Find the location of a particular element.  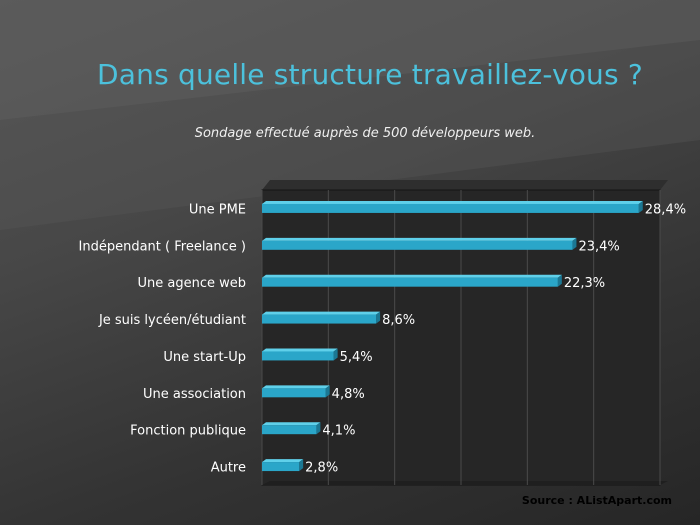

category-label: Une start-Up is located at coordinates (204, 357).